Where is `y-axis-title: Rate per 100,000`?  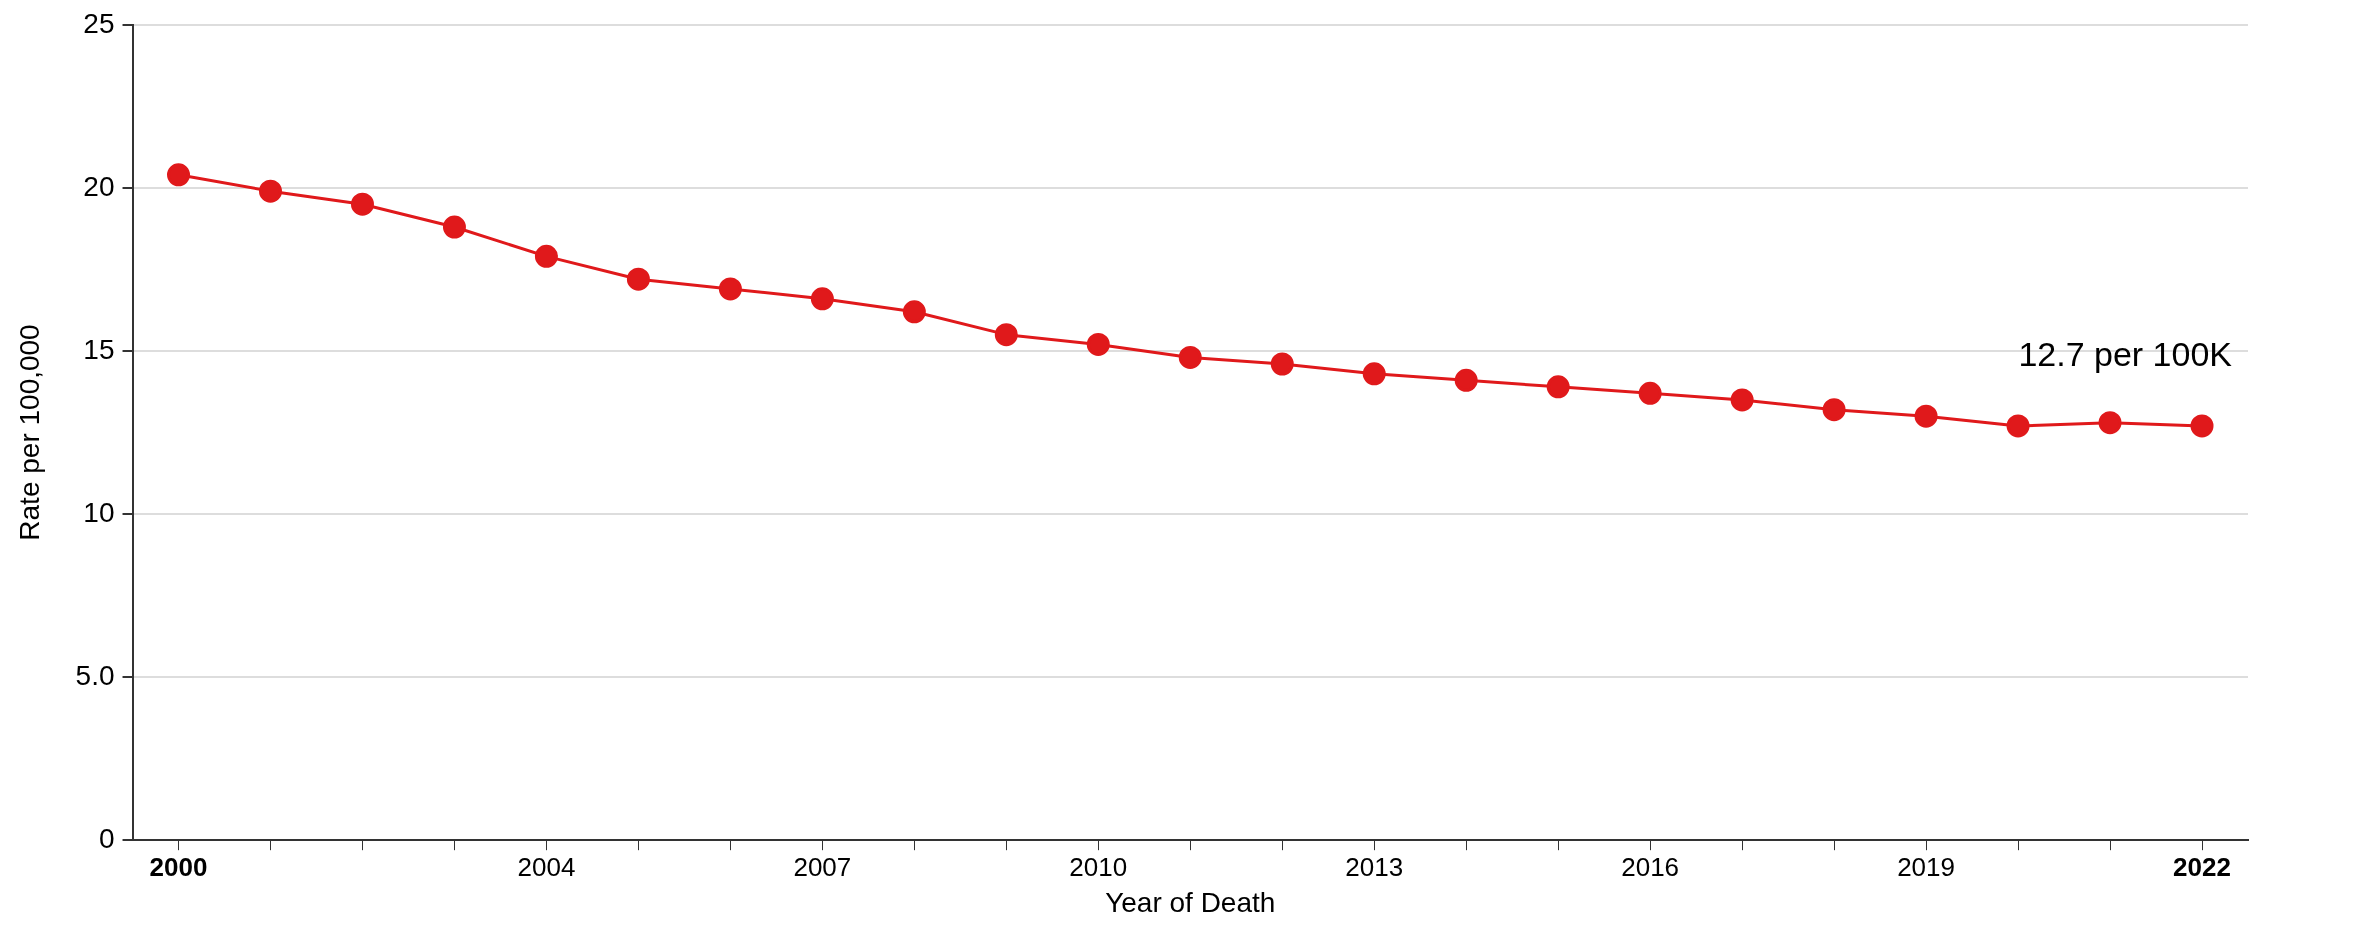 y-axis-title: Rate per 100,000 is located at coordinates (29, 432).